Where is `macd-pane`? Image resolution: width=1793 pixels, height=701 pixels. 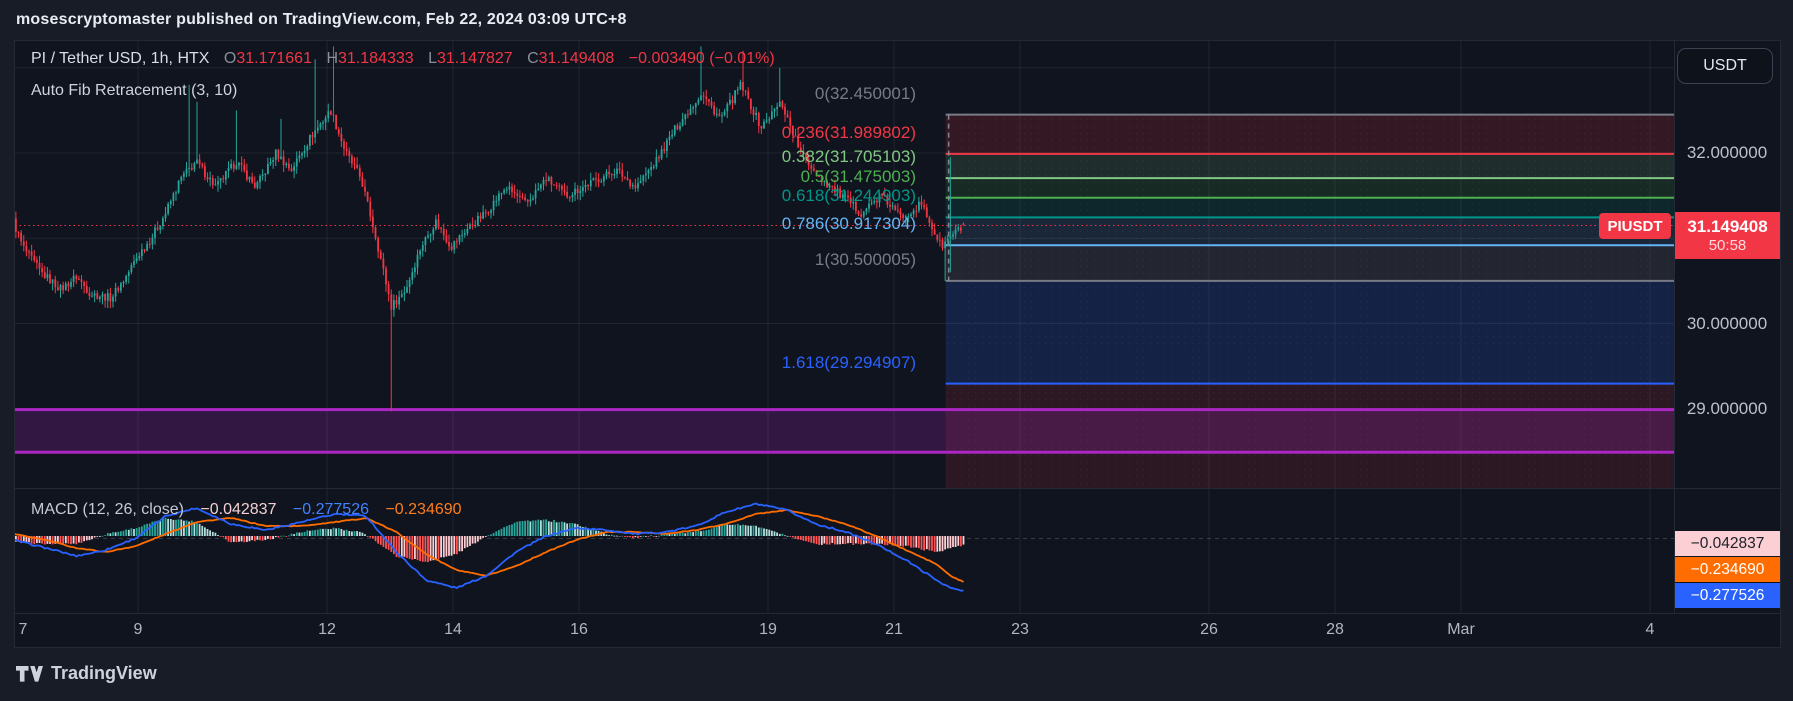 macd-pane is located at coordinates (844, 547).